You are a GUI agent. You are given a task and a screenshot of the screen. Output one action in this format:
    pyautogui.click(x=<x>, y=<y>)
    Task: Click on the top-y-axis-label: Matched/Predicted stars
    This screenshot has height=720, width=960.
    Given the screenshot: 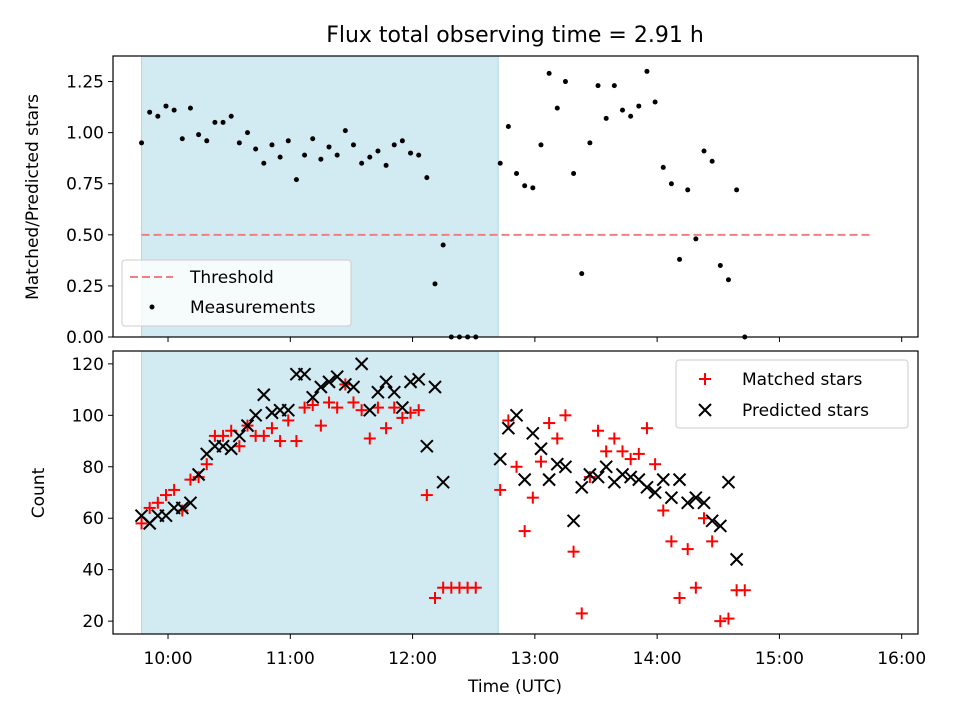 What is the action you would take?
    pyautogui.click(x=33, y=197)
    